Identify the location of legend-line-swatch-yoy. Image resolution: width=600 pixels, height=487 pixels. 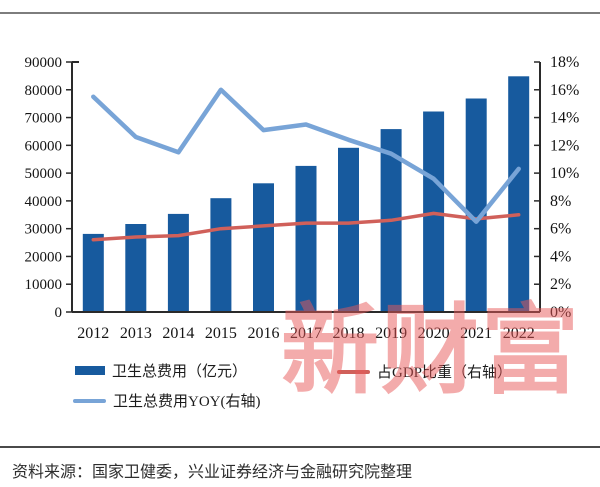
(89, 400).